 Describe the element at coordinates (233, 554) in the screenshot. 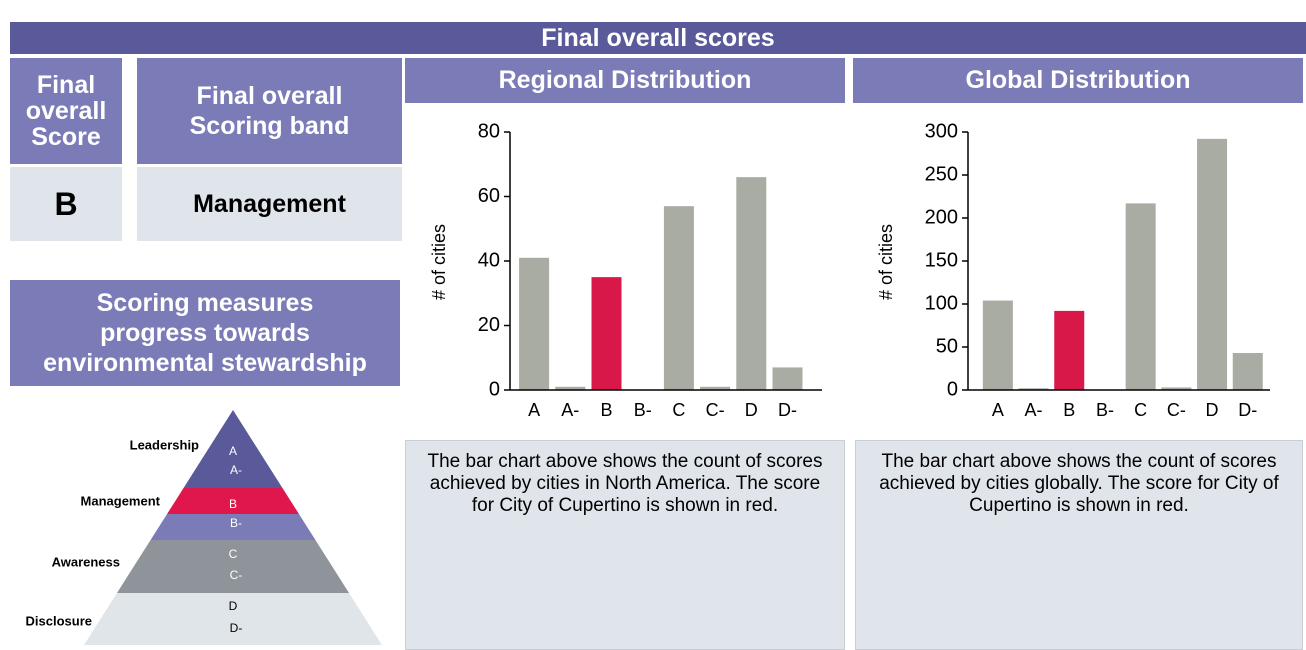

I see `grade-label: C` at that location.